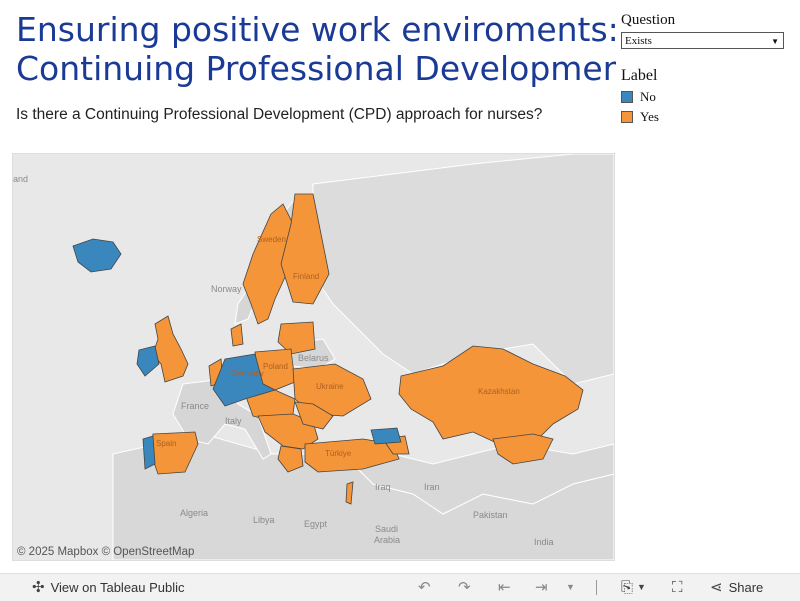 The image size is (800, 601). I want to click on map-attribution: © 2025 Mapbox © OpenStreetMap, so click(105, 552).